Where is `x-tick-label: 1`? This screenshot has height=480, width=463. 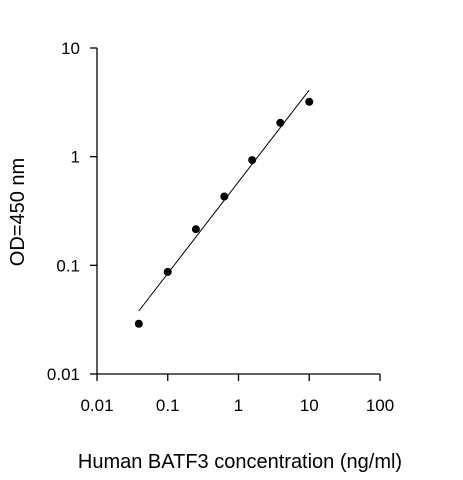 x-tick-label: 1 is located at coordinates (238, 405).